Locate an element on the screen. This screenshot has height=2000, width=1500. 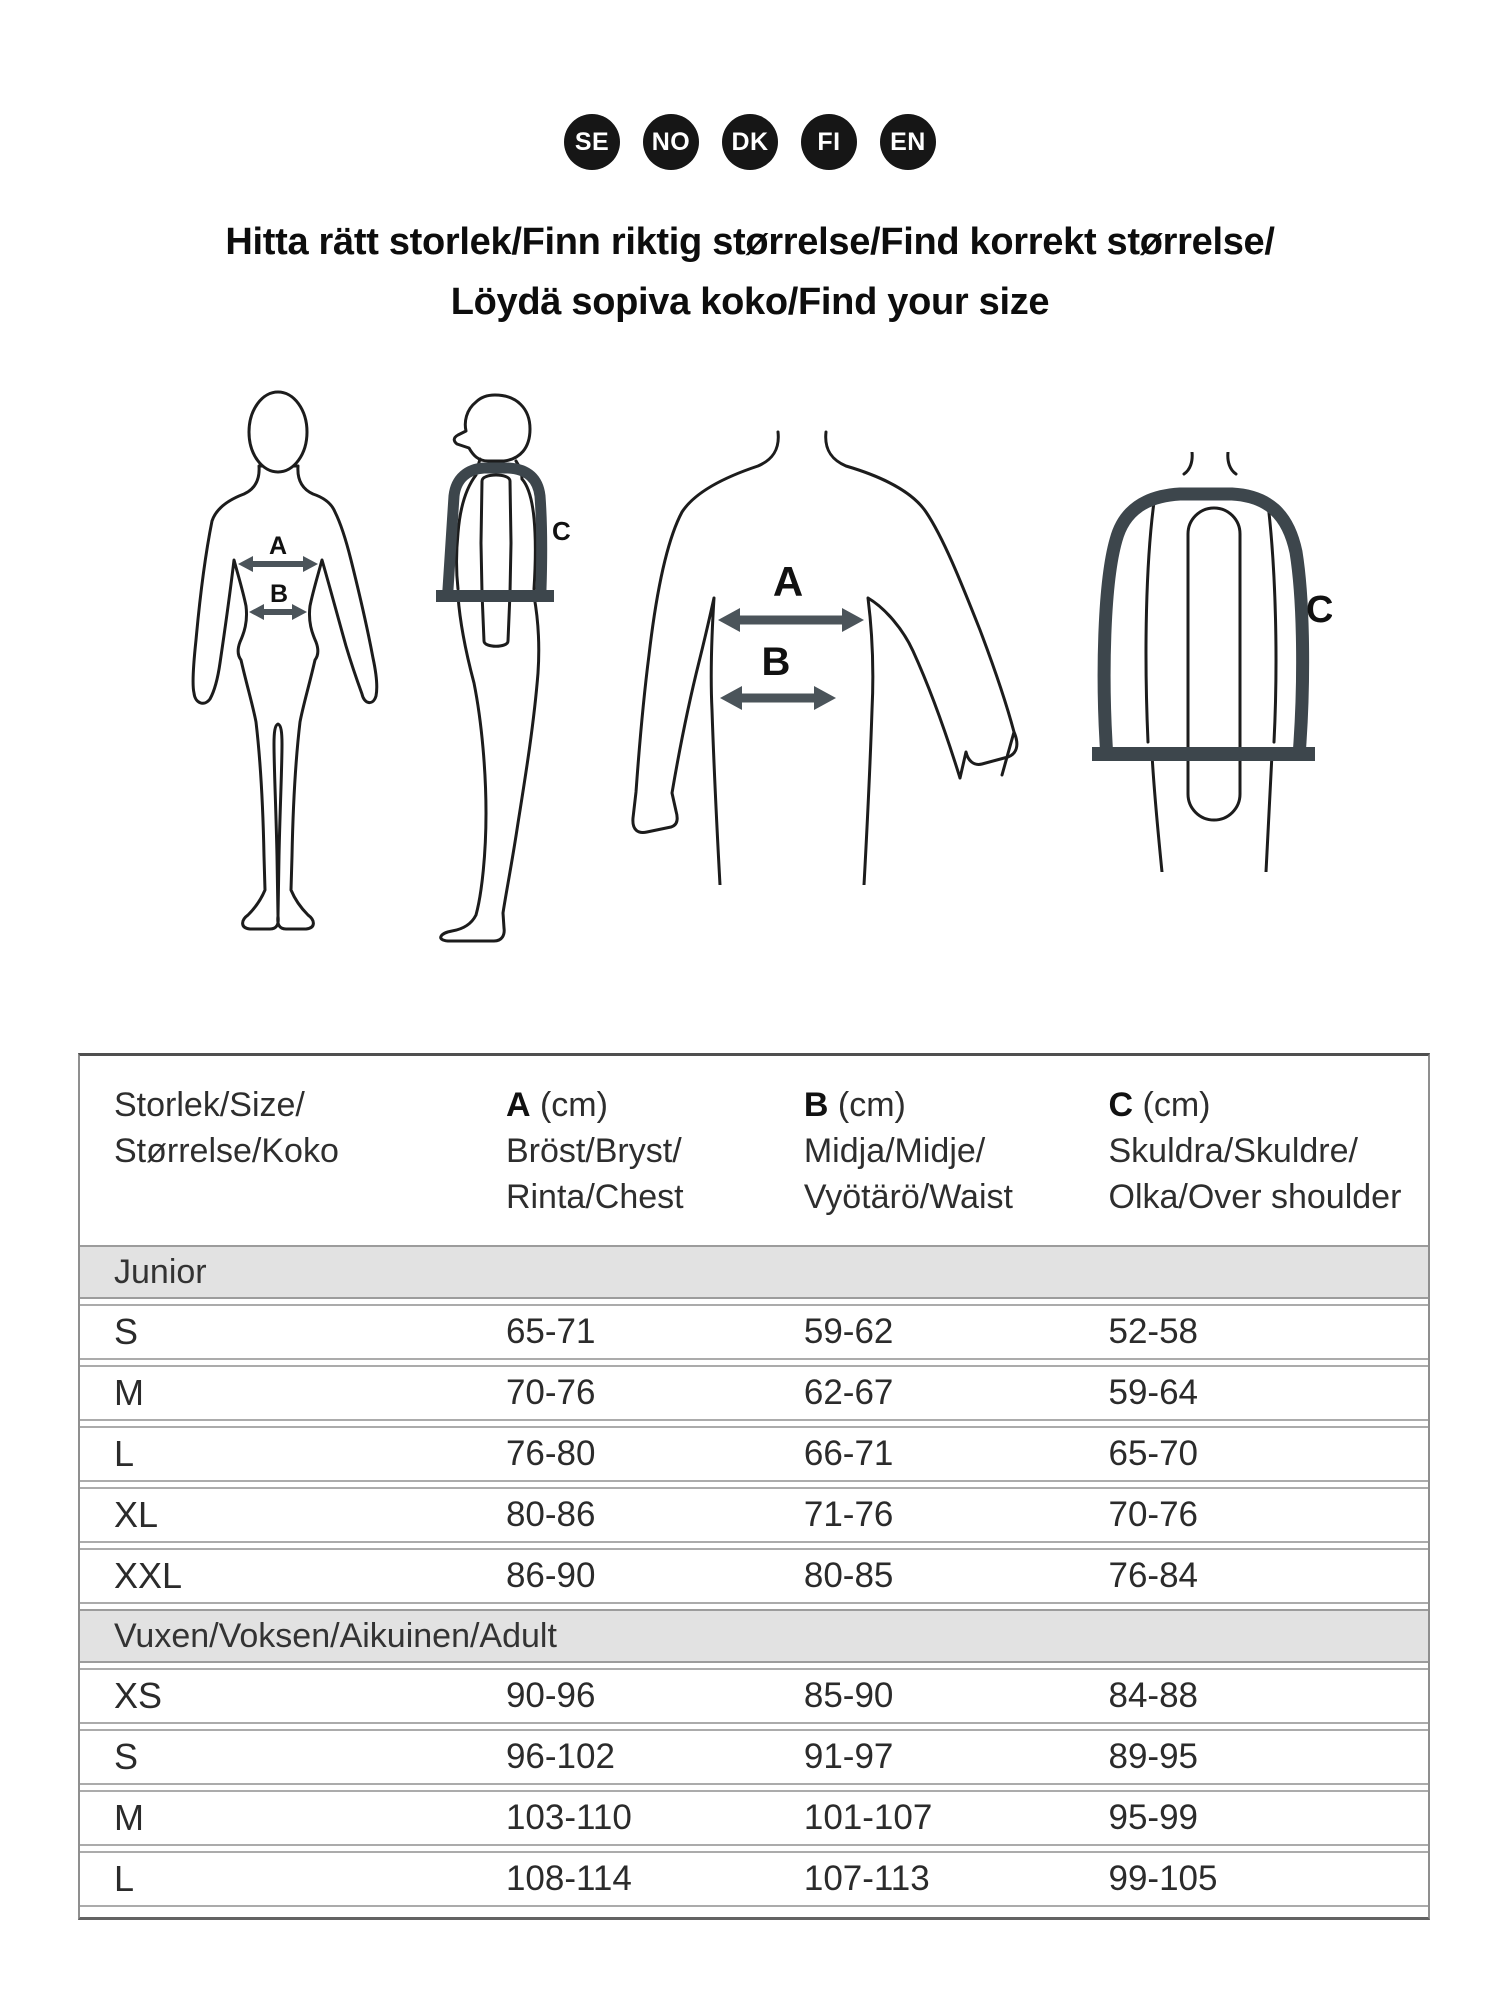
vest-svg: C is located at coordinates (1212, 662).